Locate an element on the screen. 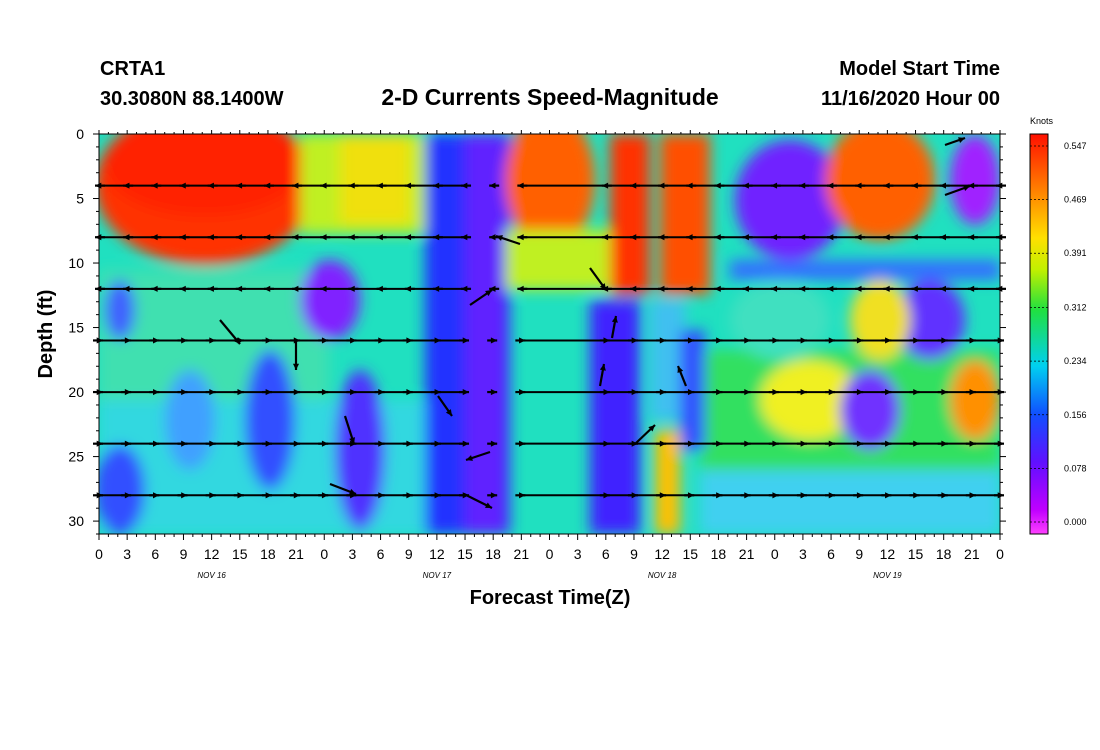 The width and height of the screenshot is (1100, 750). colorbar-ticks: 0.547 0.469 0.391 0.312 0.234 0.156 0.078 0.000 is located at coordinates (1058, 334).